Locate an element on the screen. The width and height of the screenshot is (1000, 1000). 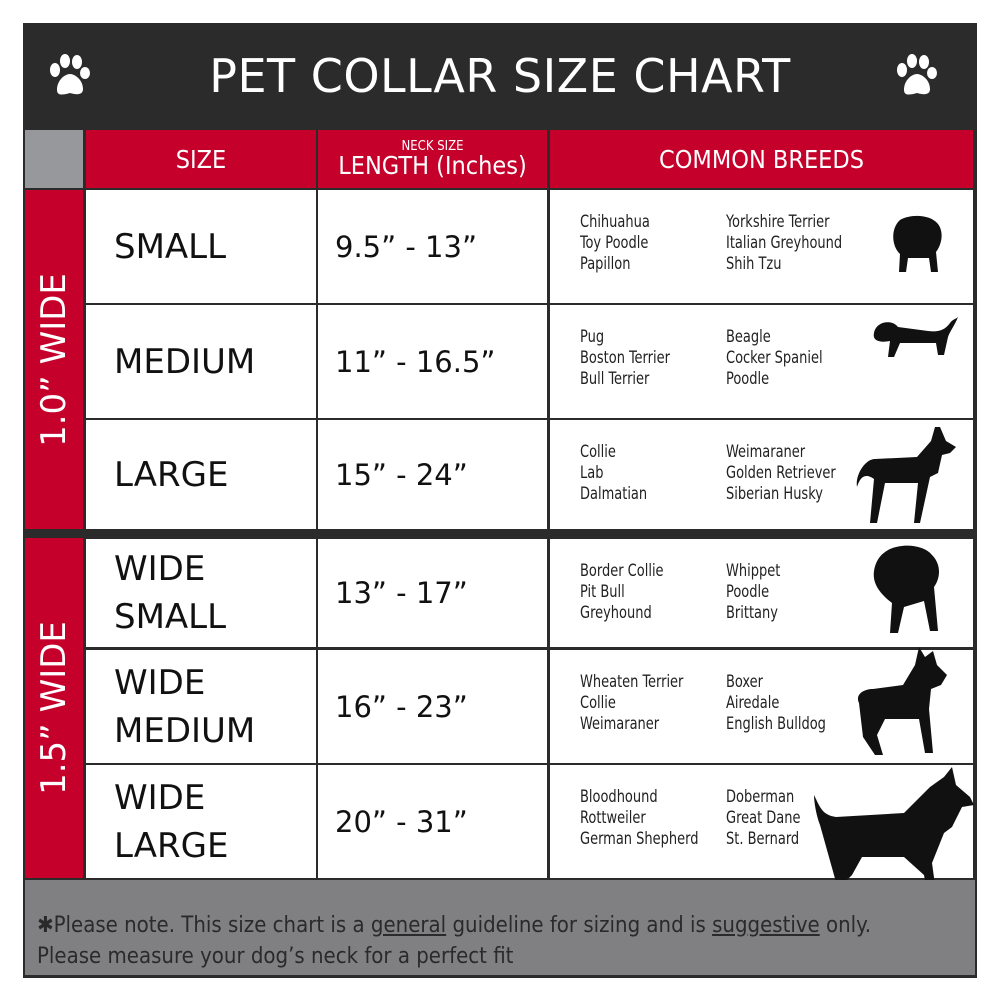
breed-list-a: Pug Boston Terrier Bull Terrier is located at coordinates (625, 358).